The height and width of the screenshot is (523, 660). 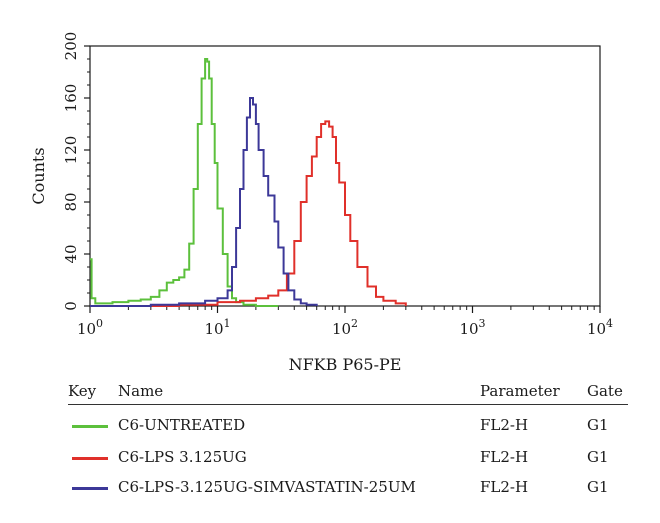 What do you see at coordinates (90, 327) in the screenshot?
I see `x-tick-label: 10⁰` at bounding box center [90, 327].